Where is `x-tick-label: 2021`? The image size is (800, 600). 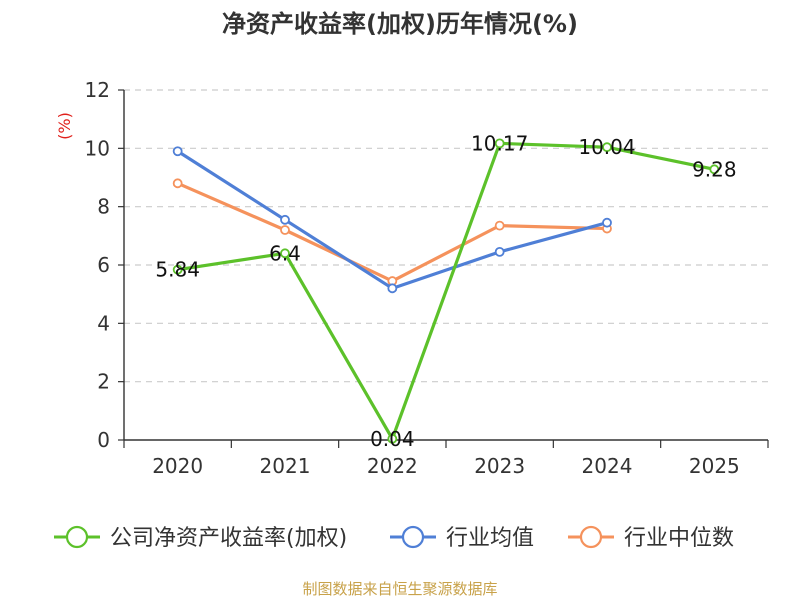 x-tick-label: 2021 is located at coordinates (285, 466).